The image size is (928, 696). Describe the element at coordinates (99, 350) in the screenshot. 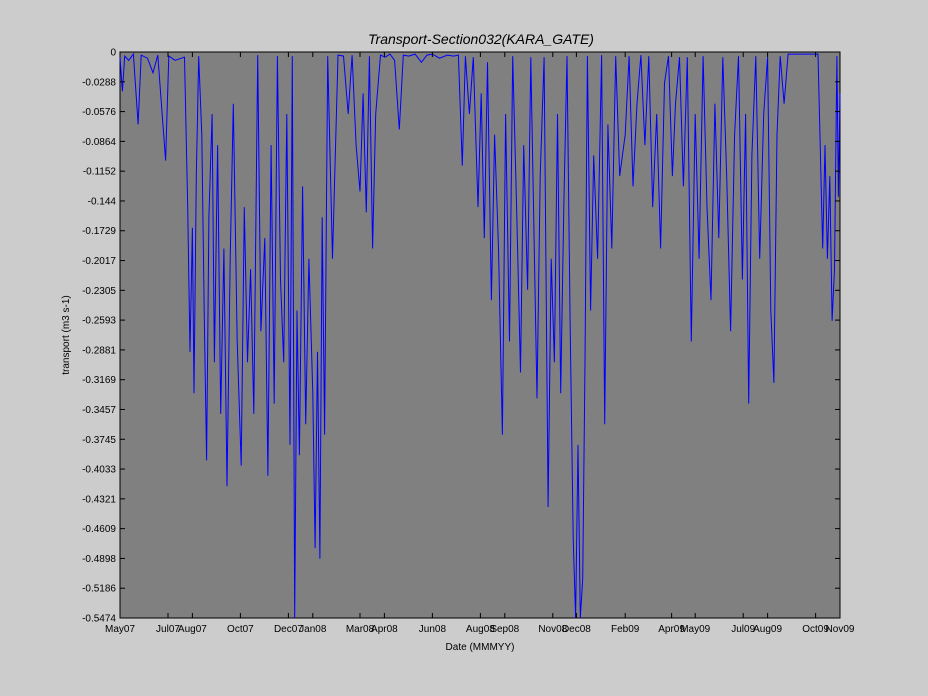

I see `y-tick-label: -0.2881` at that location.